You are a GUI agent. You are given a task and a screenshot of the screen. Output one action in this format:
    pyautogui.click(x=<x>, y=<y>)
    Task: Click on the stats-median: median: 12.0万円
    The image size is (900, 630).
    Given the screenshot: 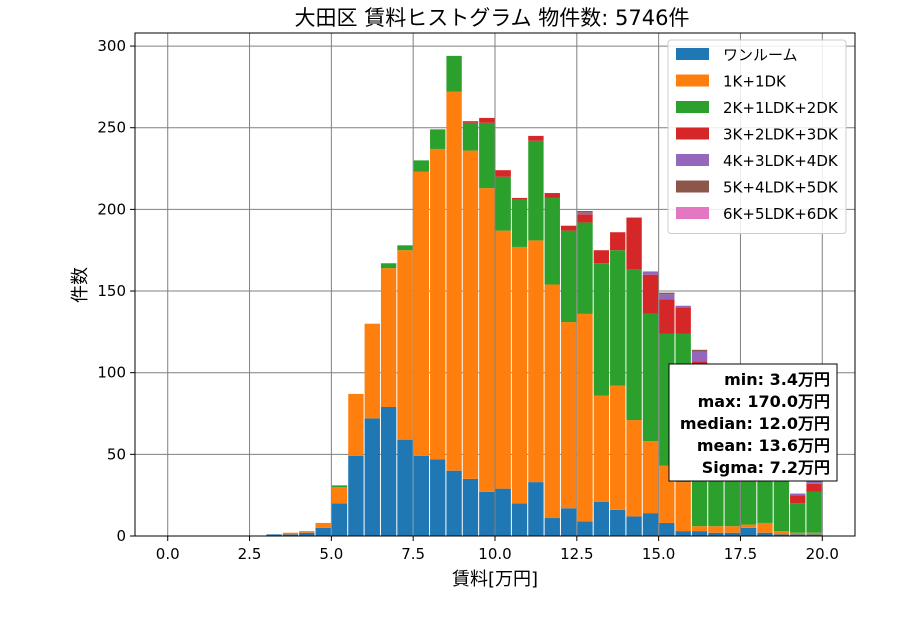 What is the action you would take?
    pyautogui.click(x=755, y=423)
    